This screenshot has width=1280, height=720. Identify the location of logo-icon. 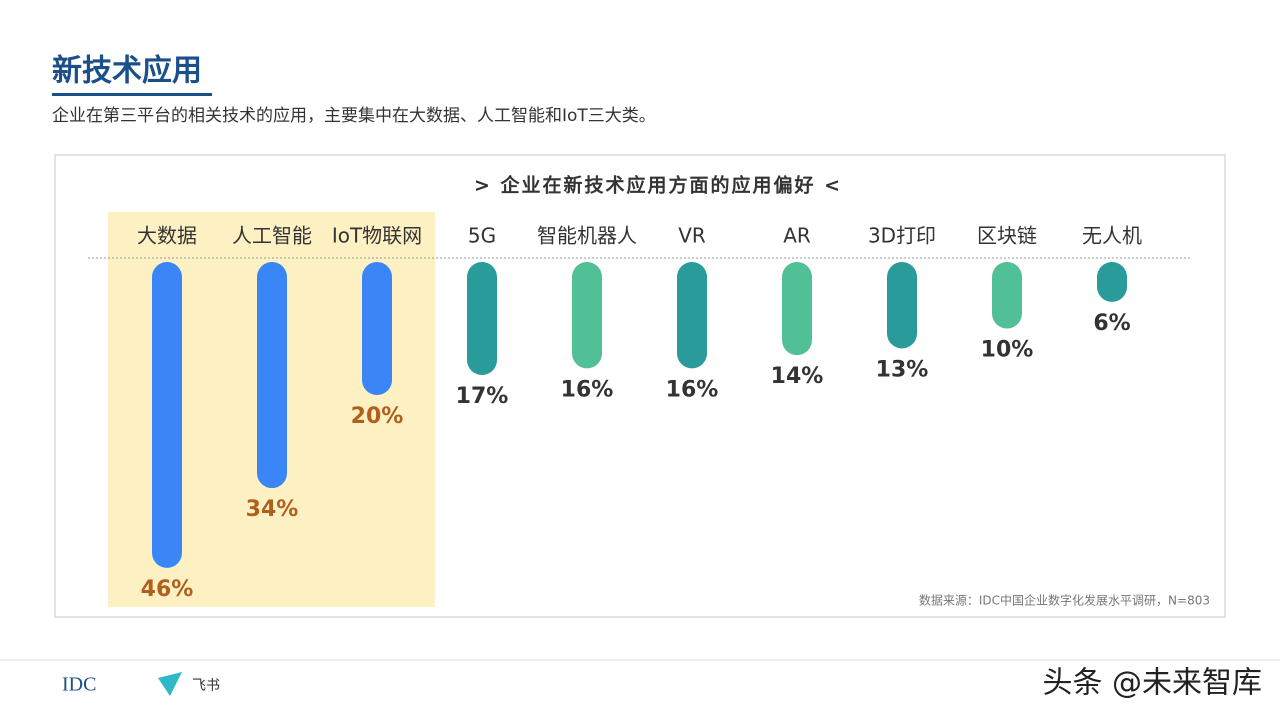
(170, 684).